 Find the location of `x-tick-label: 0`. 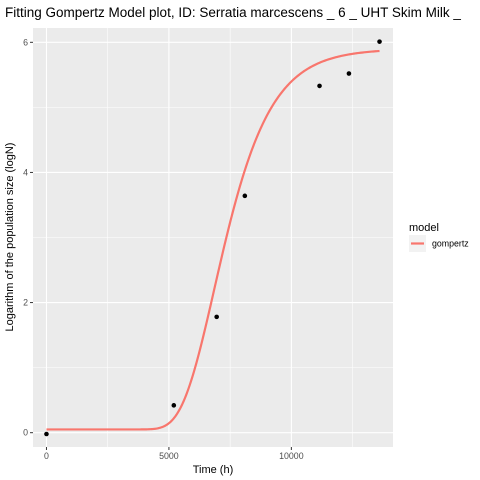

x-tick-label: 0 is located at coordinates (46, 456).